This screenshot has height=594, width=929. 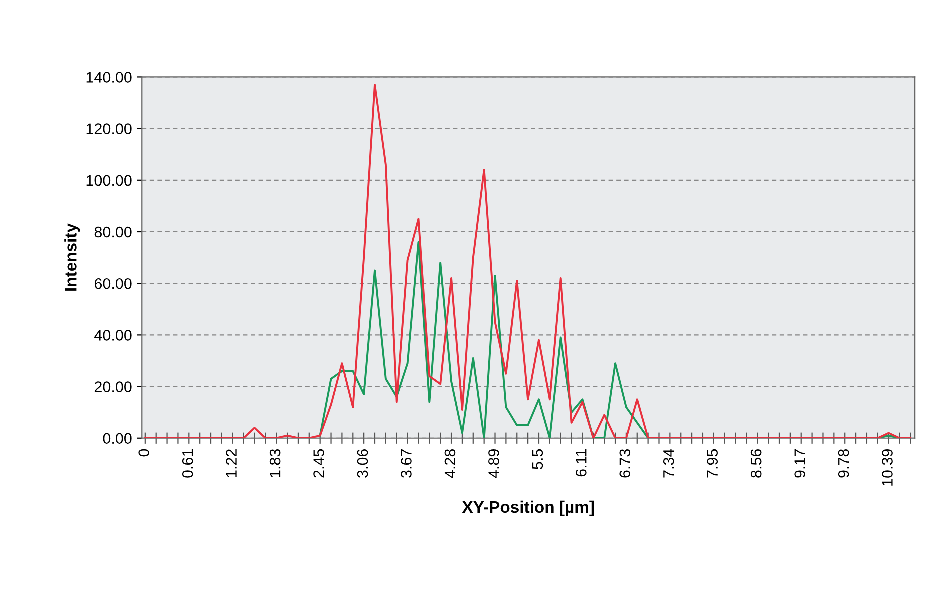 I want to click on y-tick-label: 80.00, so click(x=113, y=232).